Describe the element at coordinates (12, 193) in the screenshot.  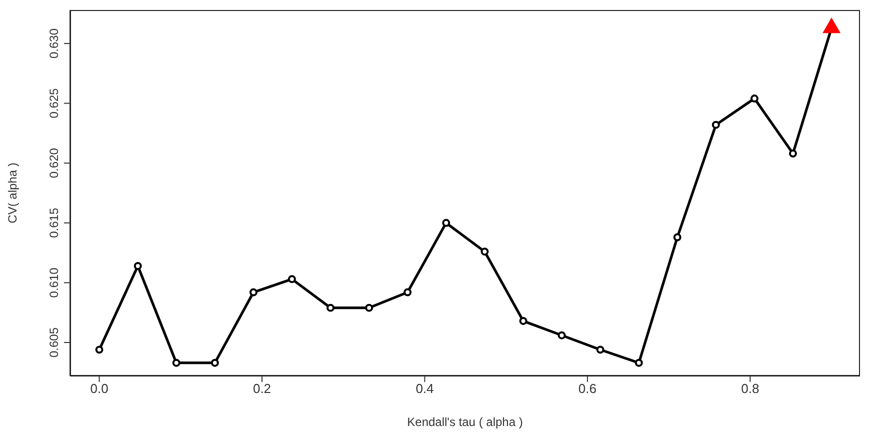
I see `y-axis-title: CV( alpha )` at that location.